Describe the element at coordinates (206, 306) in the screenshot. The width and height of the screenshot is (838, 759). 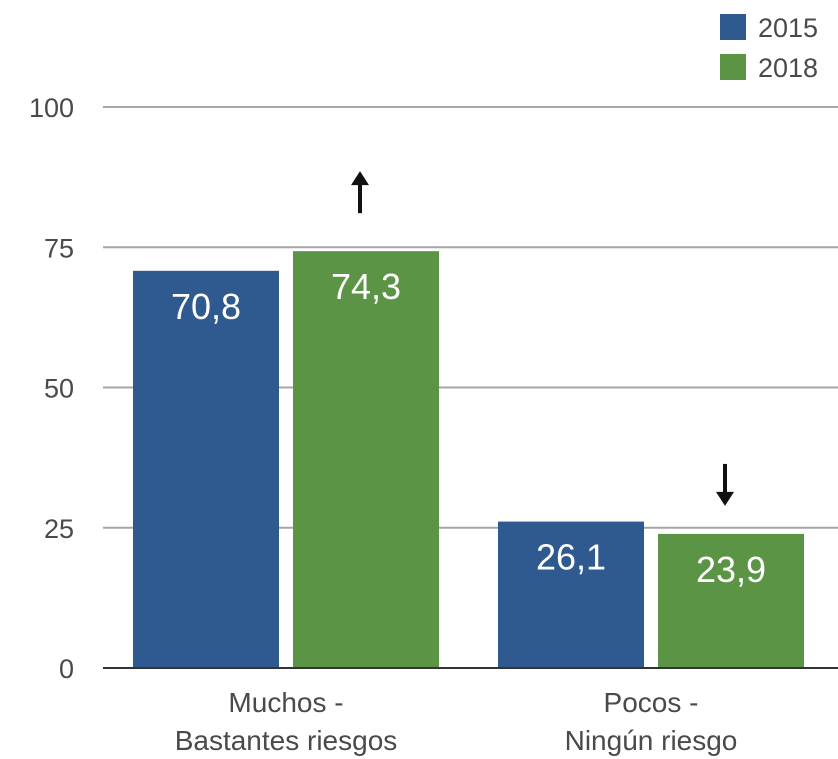
I see `bar-value-label: 70,8` at that location.